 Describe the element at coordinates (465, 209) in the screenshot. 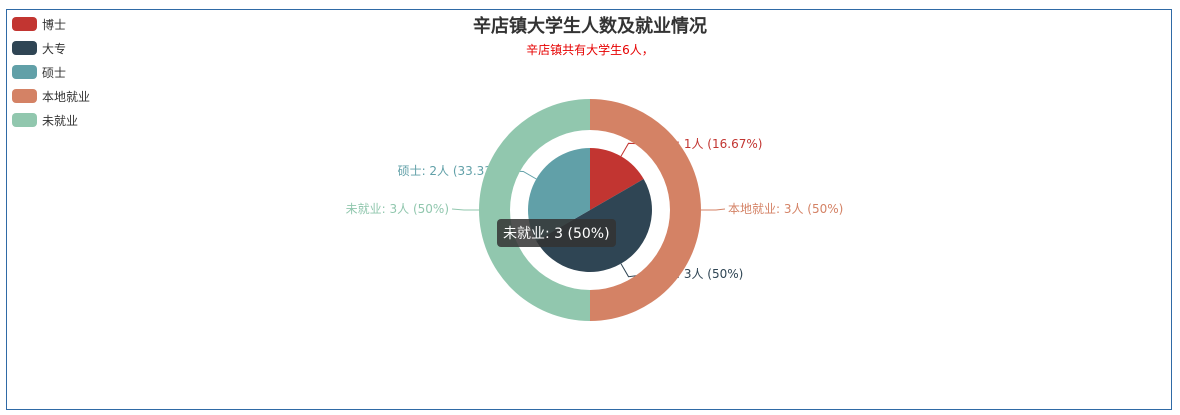

I see `label-line-unemployed` at that location.